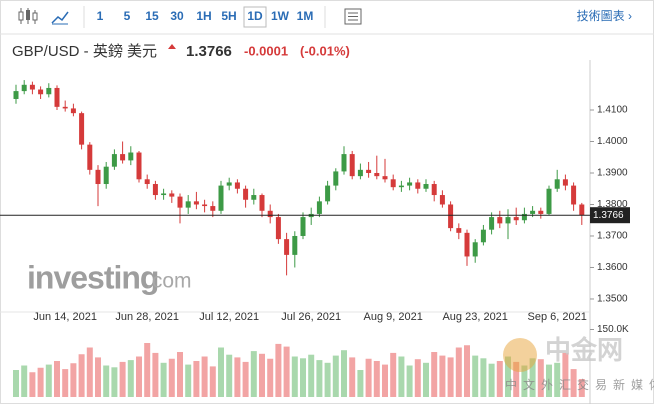 The width and height of the screenshot is (654, 404). What do you see at coordinates (100, 16) in the screenshot?
I see `interval-button: 1` at bounding box center [100, 16].